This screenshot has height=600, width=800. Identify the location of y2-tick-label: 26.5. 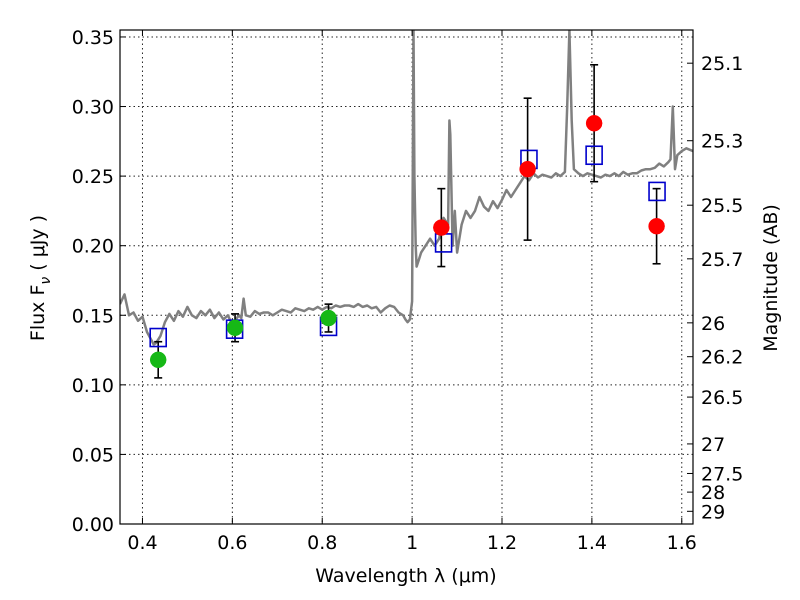
(722, 398).